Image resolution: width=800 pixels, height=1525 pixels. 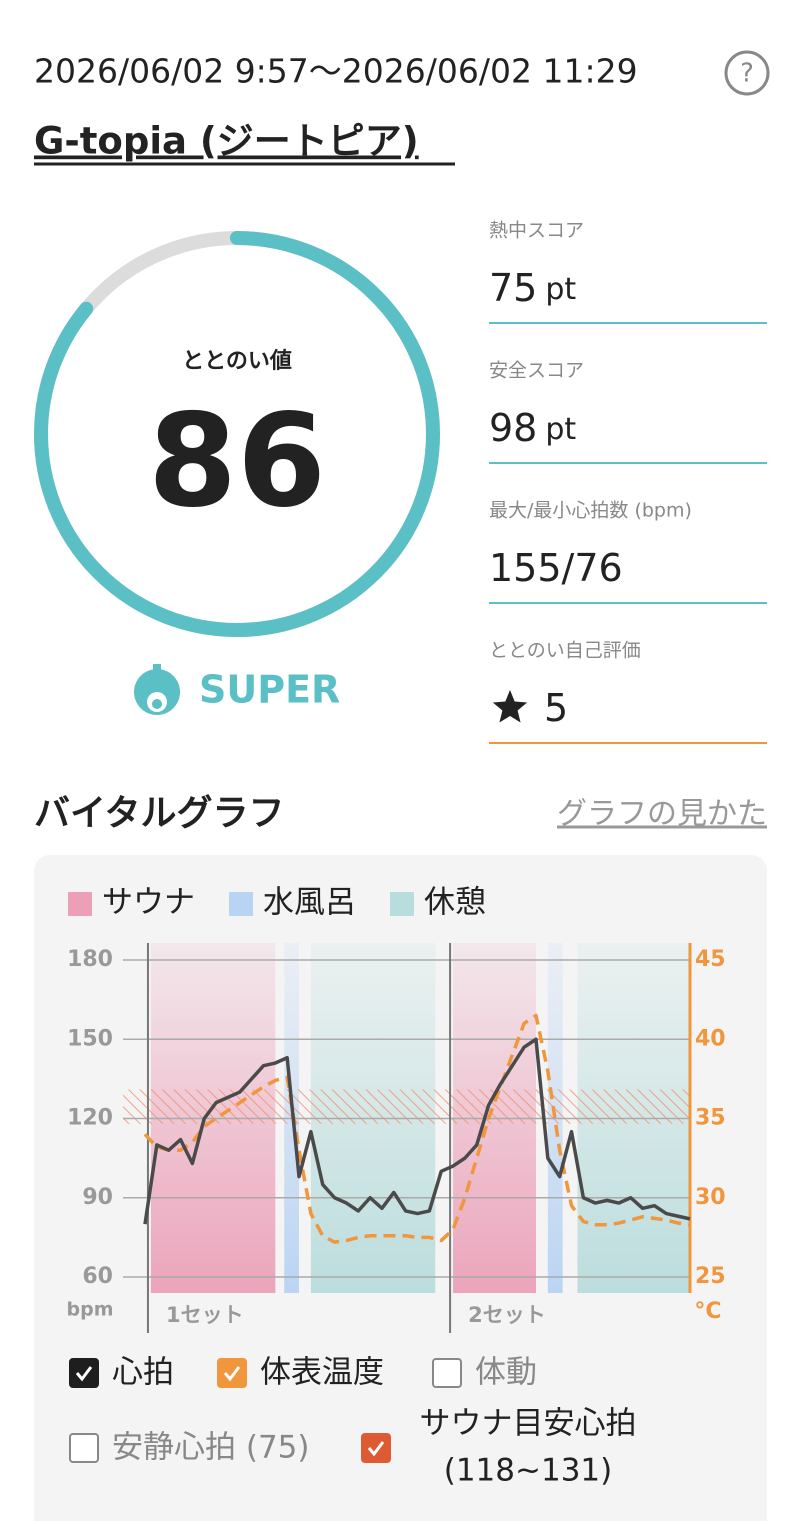 I want to click on guide-link: グラフの見かた, so click(x=662, y=814).